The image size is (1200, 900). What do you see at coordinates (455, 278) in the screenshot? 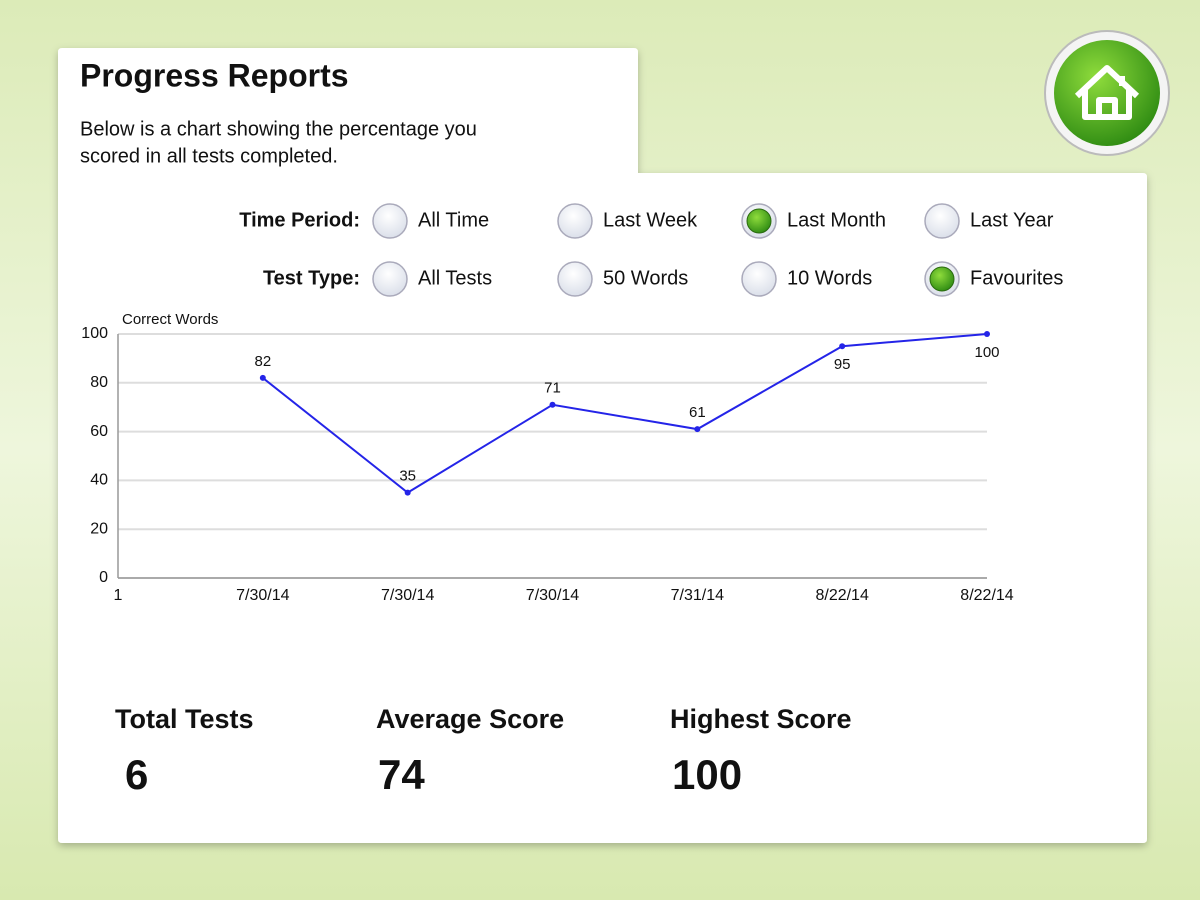
I see `radio-label: All Tests` at bounding box center [455, 278].